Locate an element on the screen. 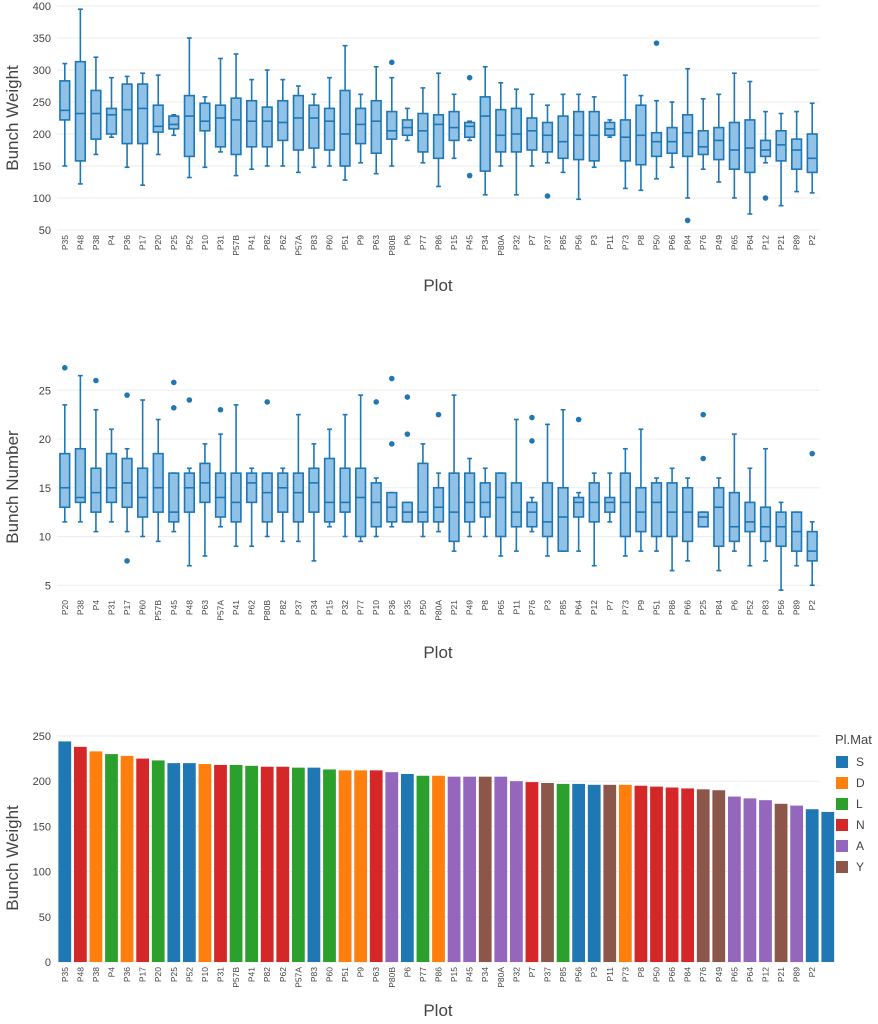 The width and height of the screenshot is (878, 1024). box-P37 is located at coordinates (298, 478).